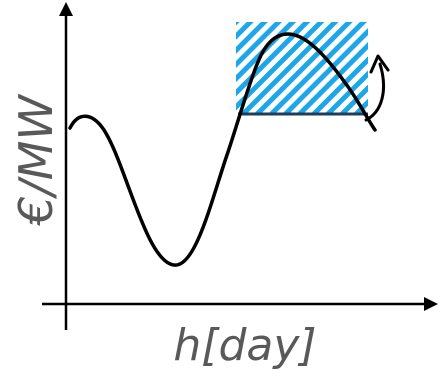  Describe the element at coordinates (379, 64) in the screenshot. I see `curved-arrow-head` at that location.